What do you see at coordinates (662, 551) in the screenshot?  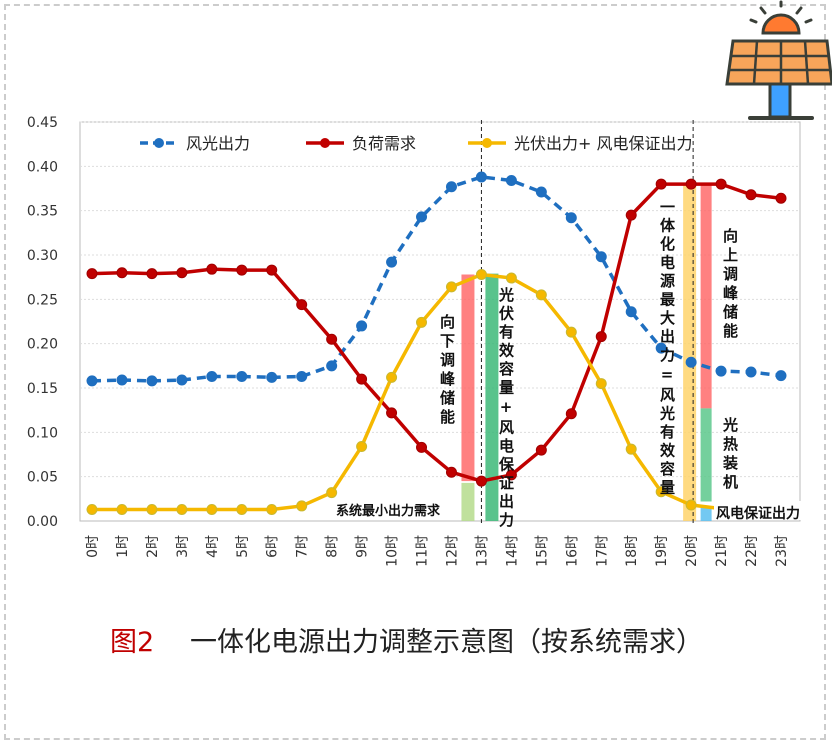 I see `x-tick-label: 19时` at bounding box center [662, 551].